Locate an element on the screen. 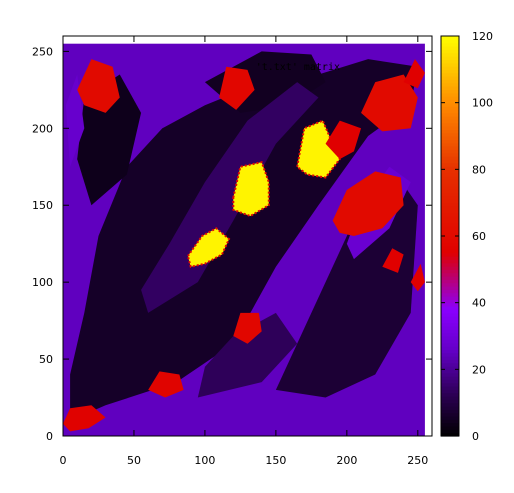 Image resolution: width=514 pixels, height=493 pixels. heatmap-region-red-lower-left is located at coordinates (166, 384).